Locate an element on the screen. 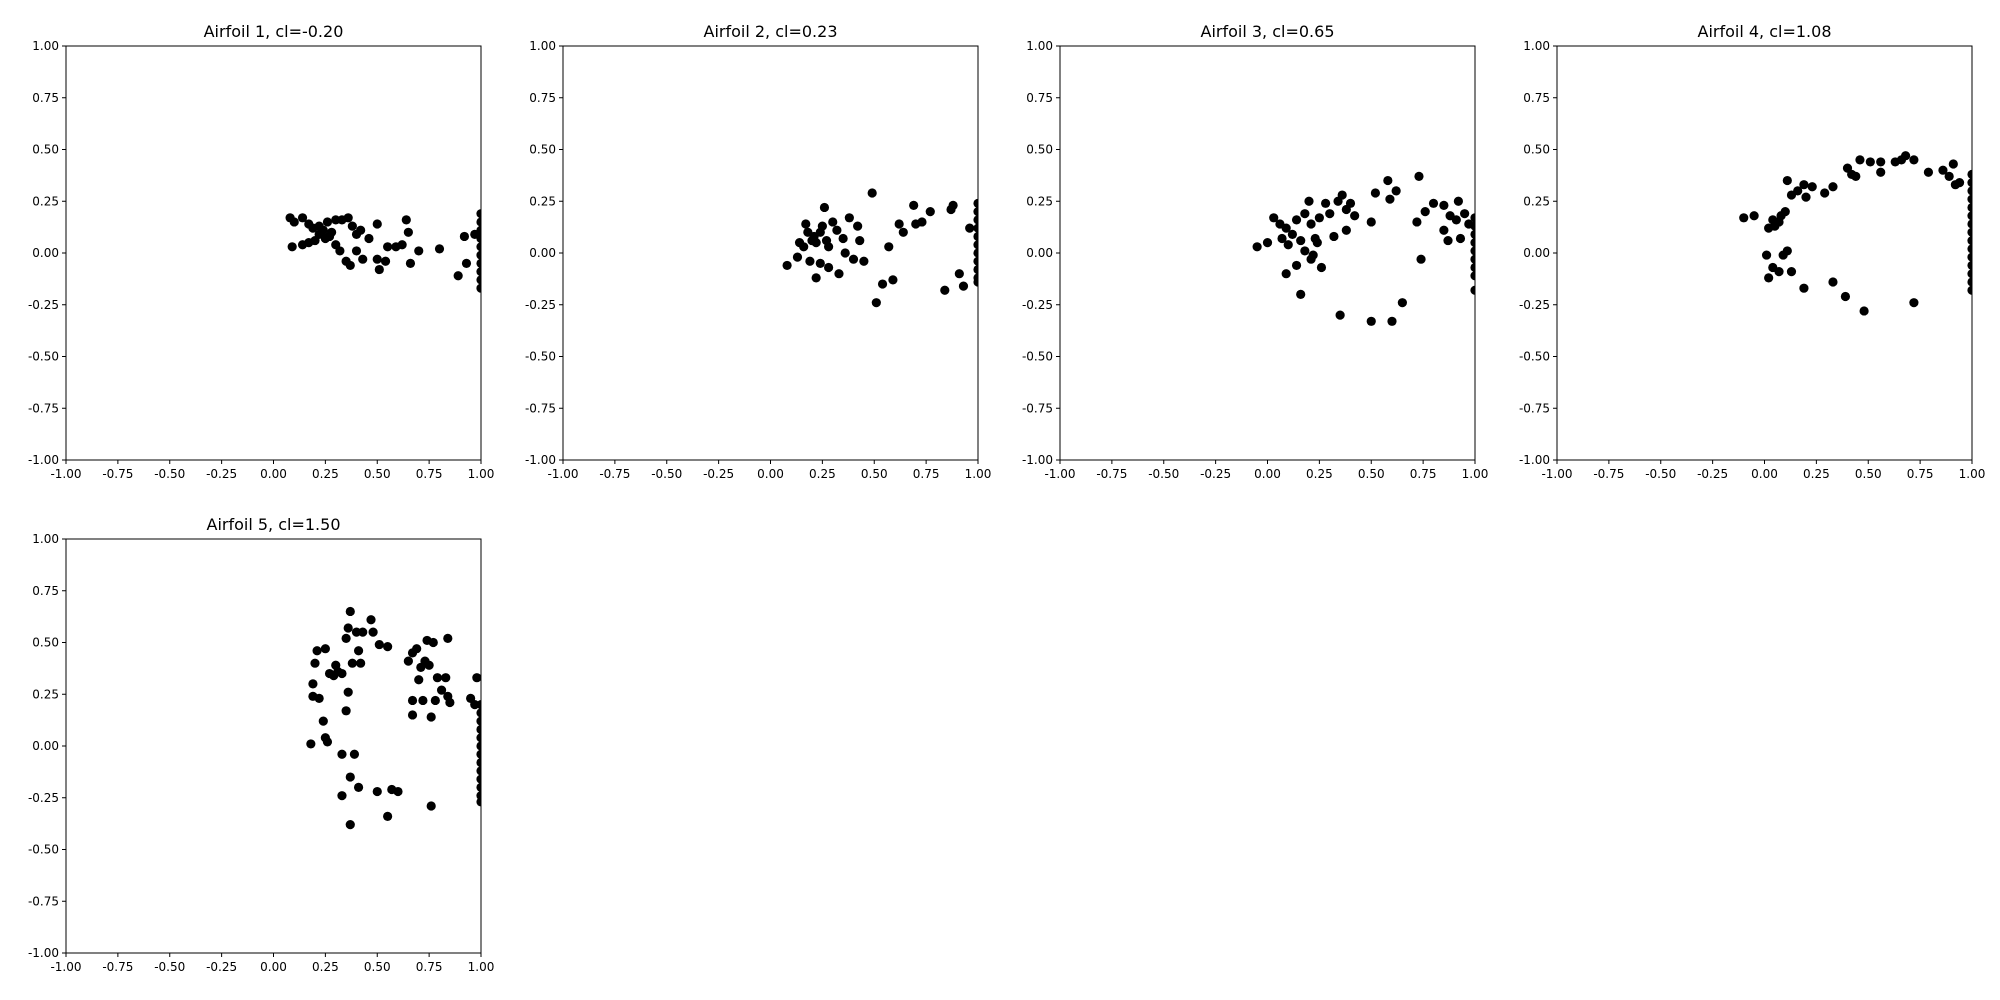 This screenshot has width=2000, height=1000. subplot-title: Airfoil 5, cl=1.50 is located at coordinates (274, 524).